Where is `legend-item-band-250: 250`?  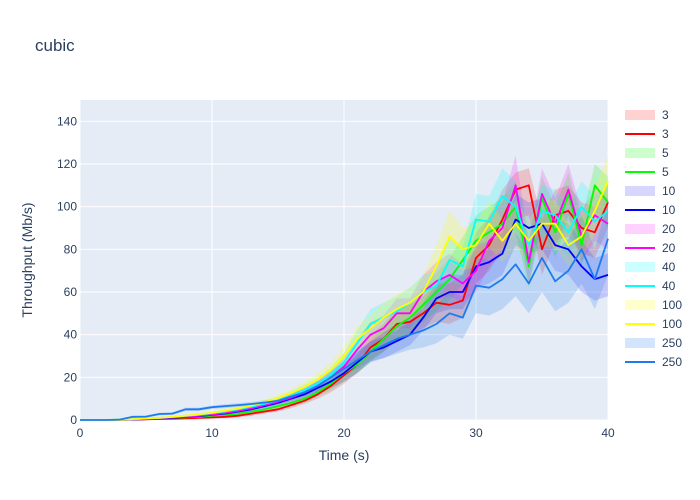
legend-item-band-250: 250 is located at coordinates (653, 343).